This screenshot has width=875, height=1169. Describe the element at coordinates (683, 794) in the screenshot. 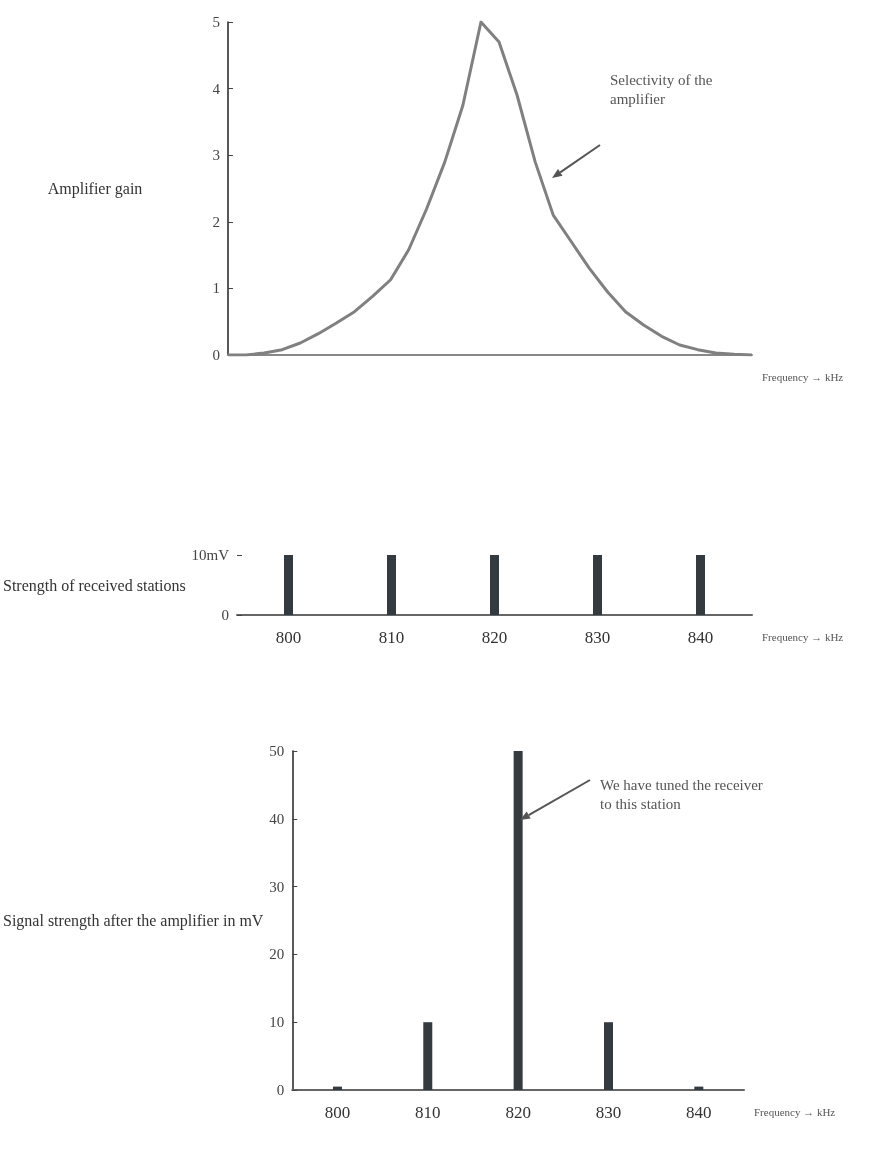

I see `annotation: We have tuned the receiver to this station` at that location.